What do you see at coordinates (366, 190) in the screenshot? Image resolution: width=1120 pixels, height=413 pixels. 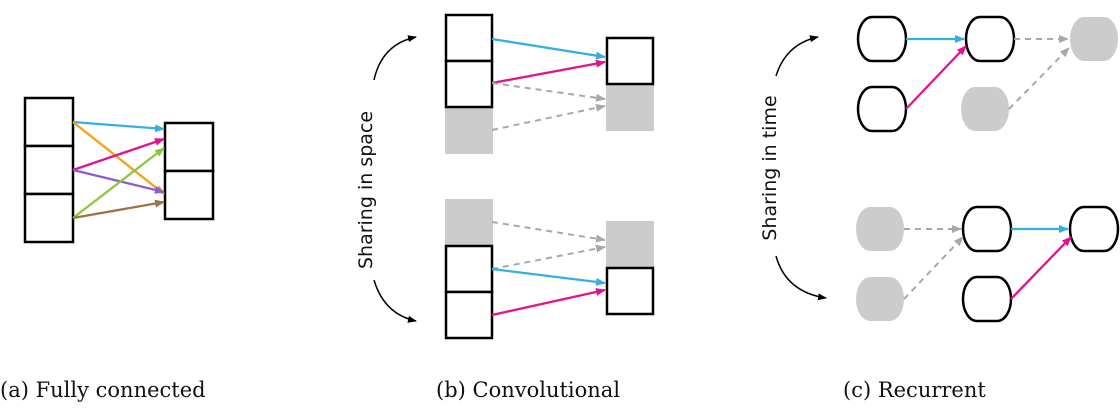 I see `sharing-space-label: Sharing in space` at bounding box center [366, 190].